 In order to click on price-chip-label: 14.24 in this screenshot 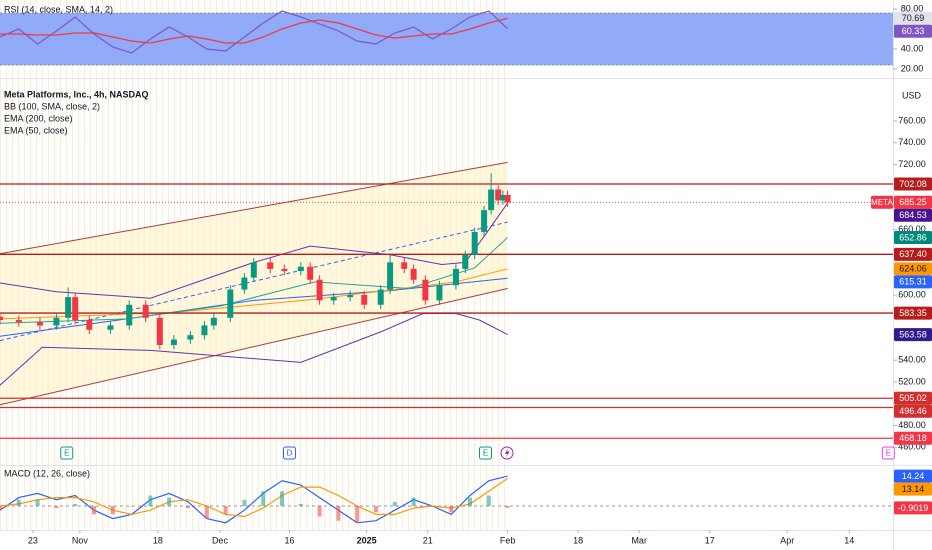, I will do `click(913, 476)`.